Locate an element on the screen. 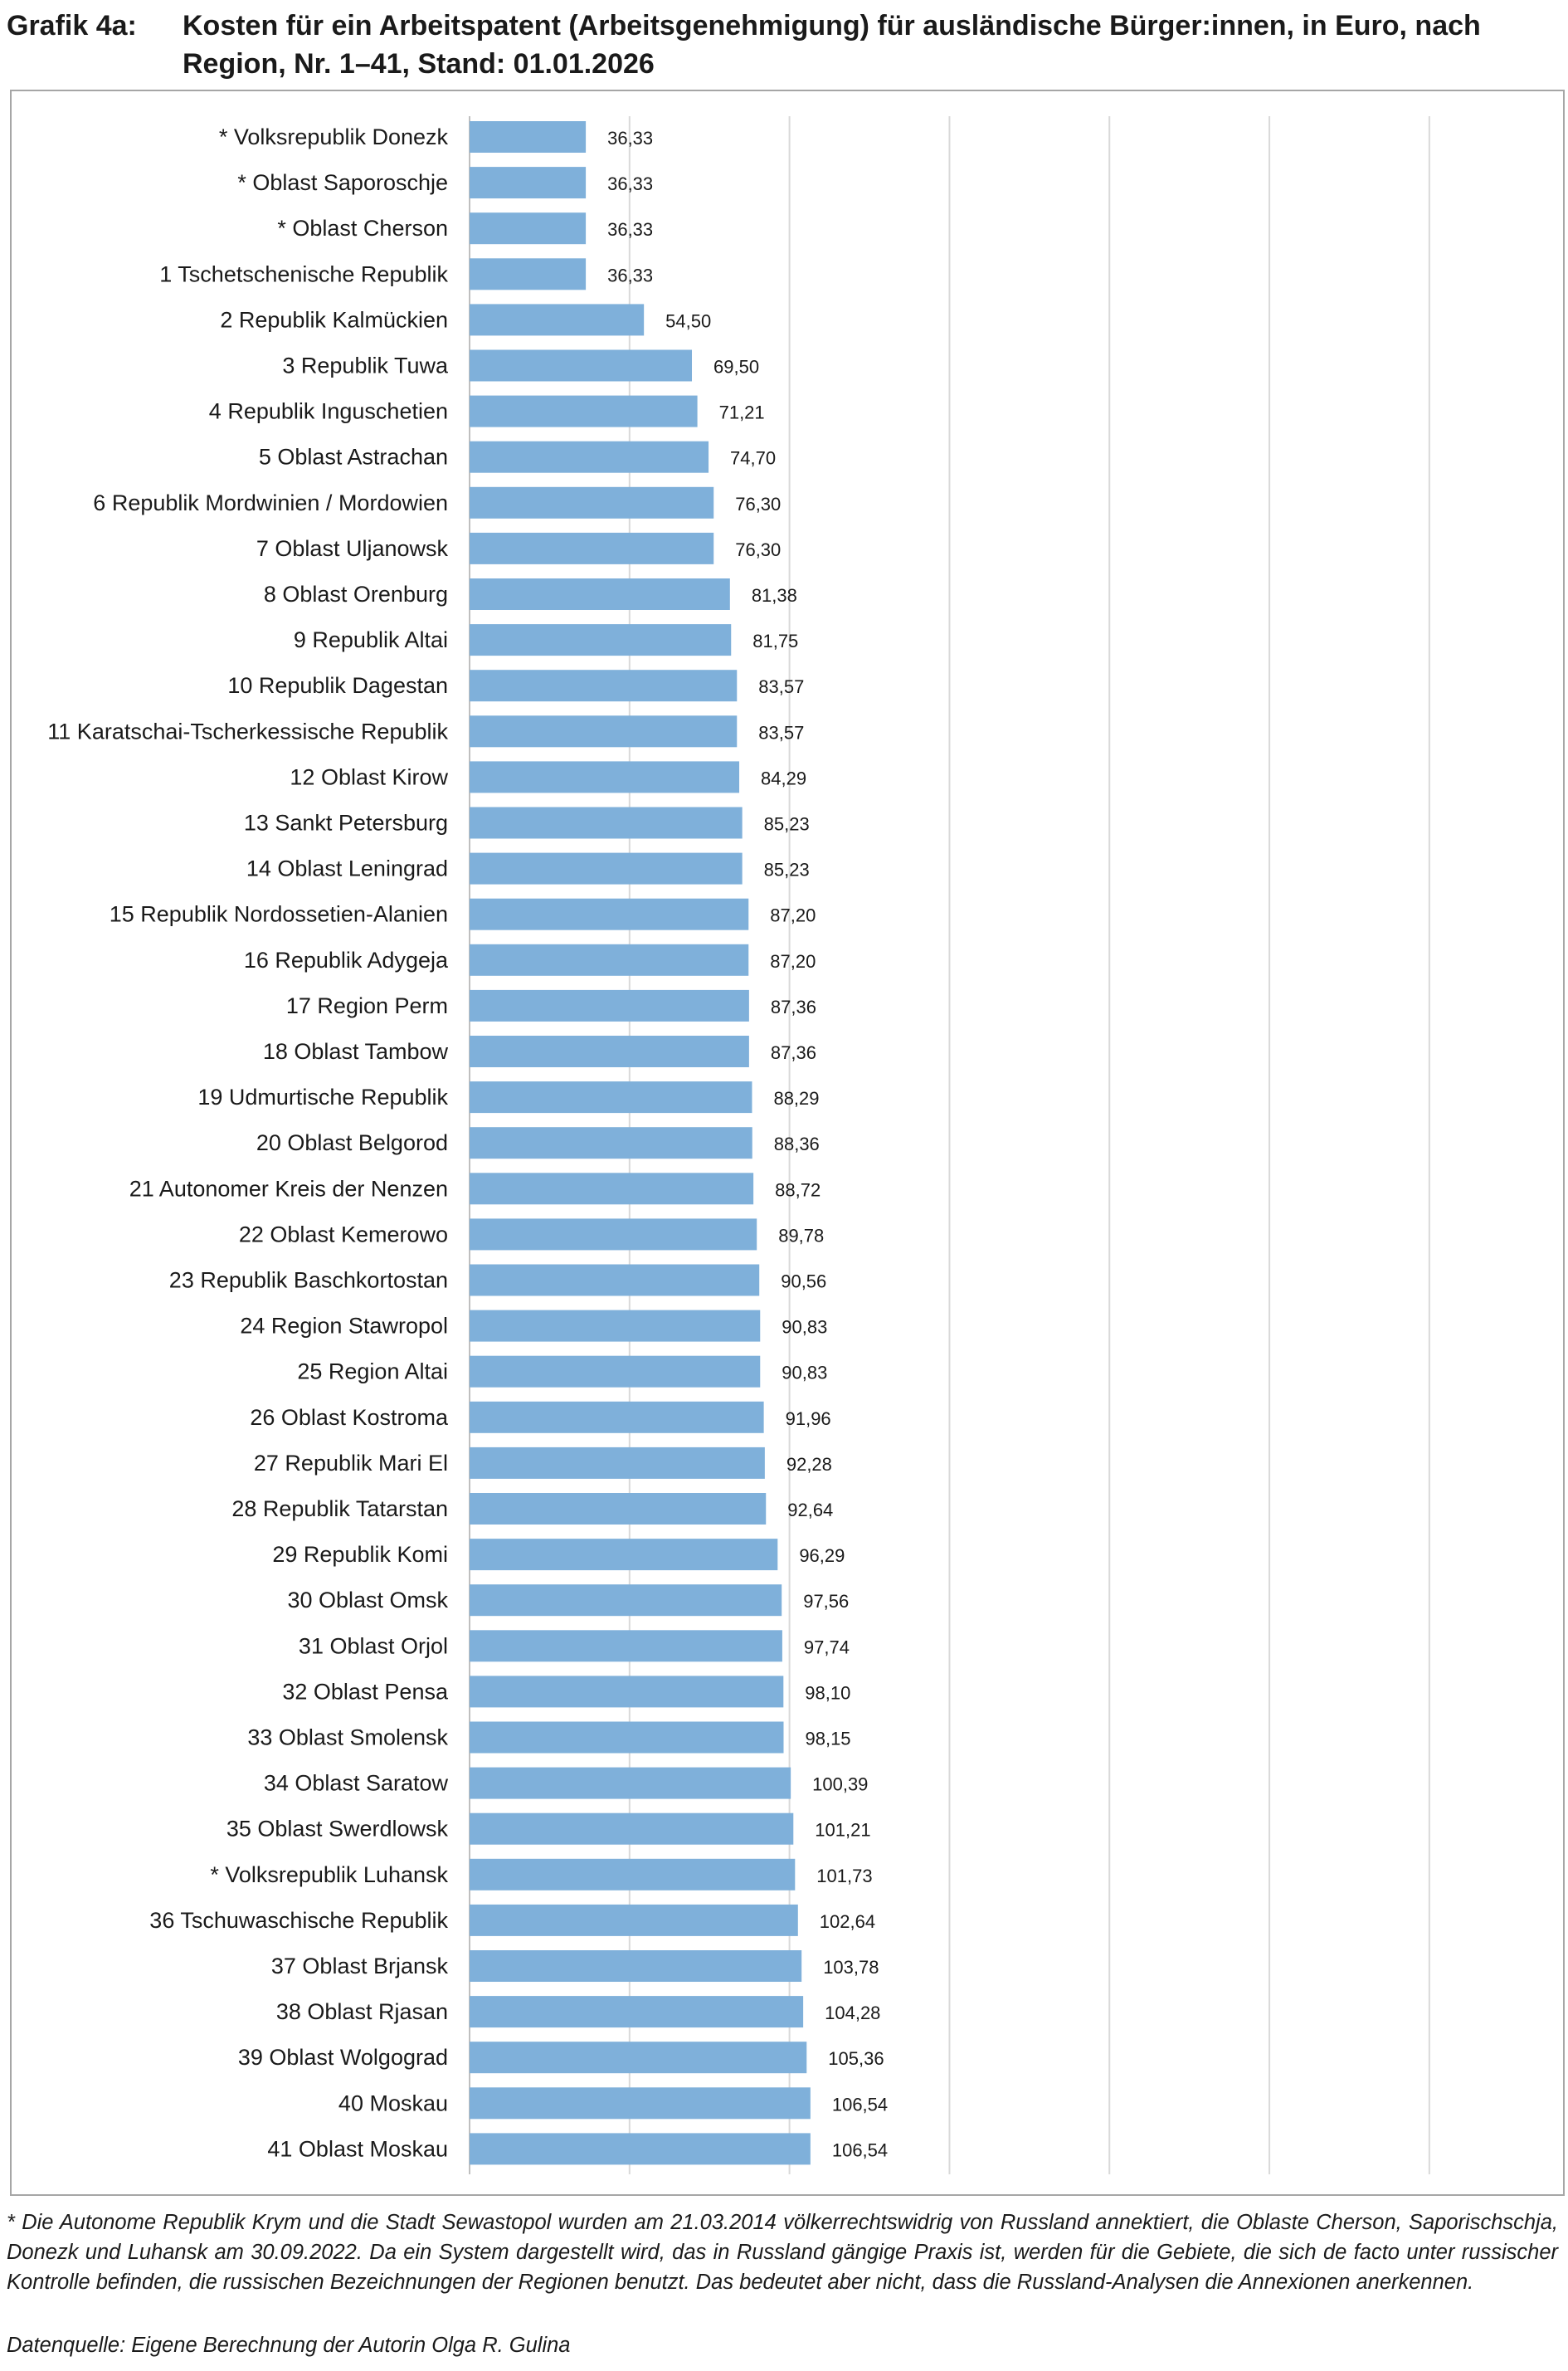  category-label: 1 Tschetschenische Republik is located at coordinates (303, 274).